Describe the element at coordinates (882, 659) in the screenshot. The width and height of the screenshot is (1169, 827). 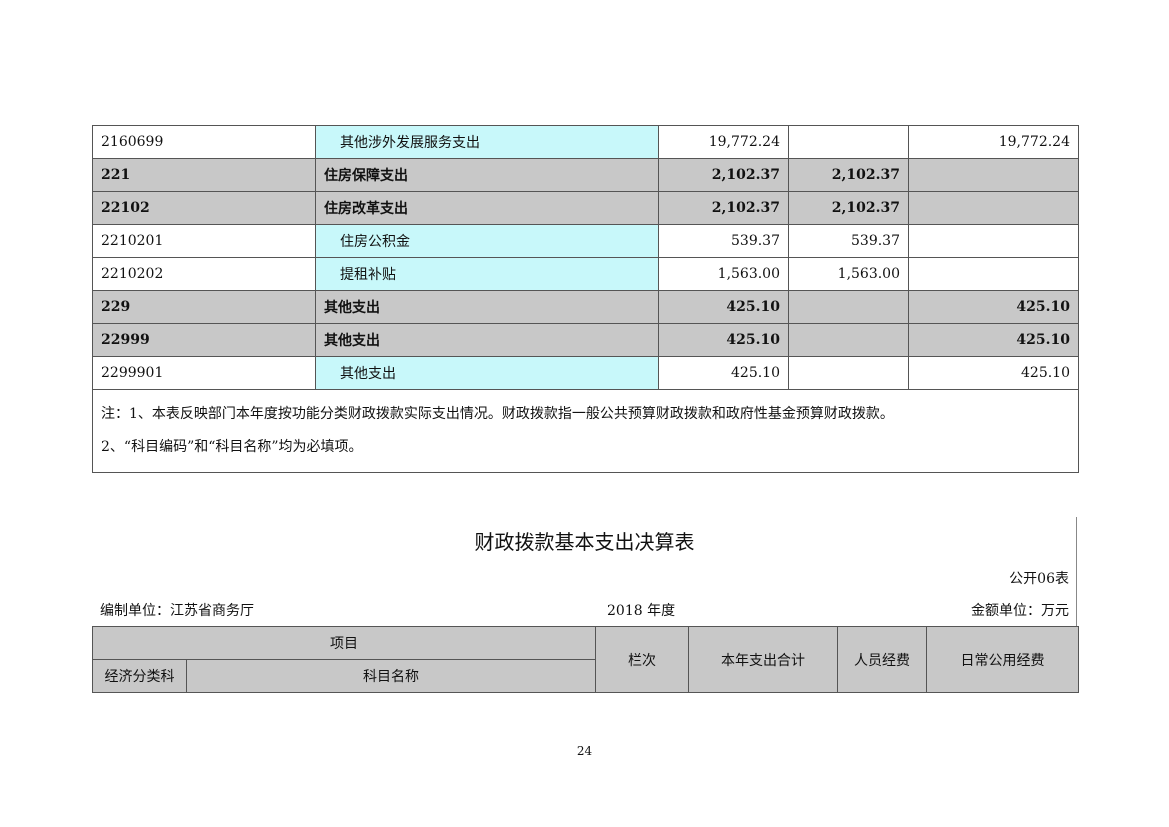
I see `header-personnel: 人员经费` at that location.